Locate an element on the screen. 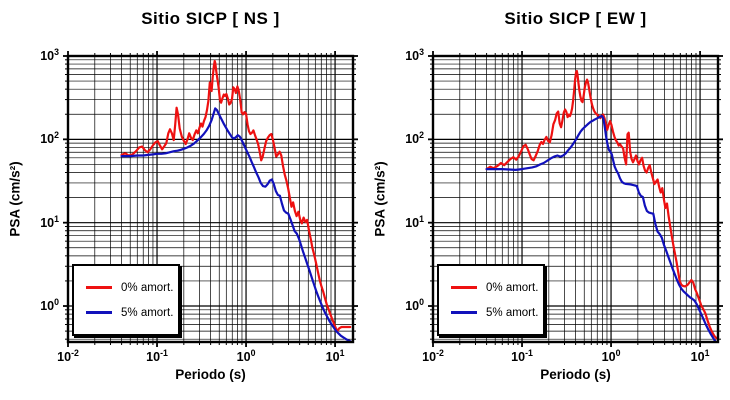 Image resolution: width=730 pixels, height=400 pixels. x-axis-label-ns: Periodo (s) is located at coordinates (210, 374).